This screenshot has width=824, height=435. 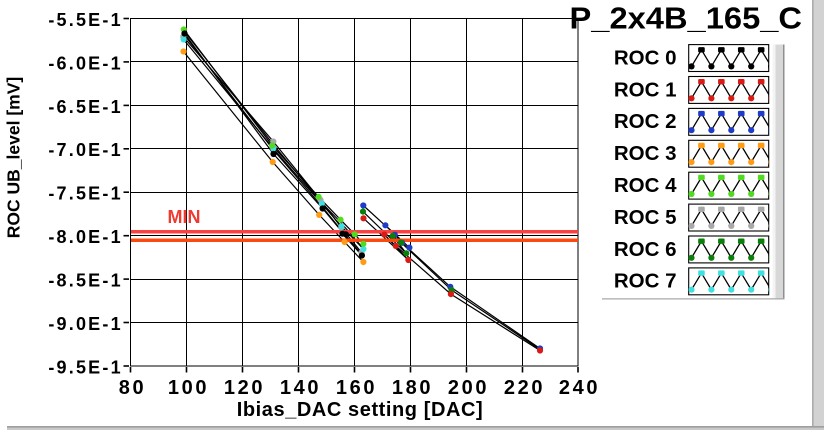 What do you see at coordinates (645, 121) in the screenshot?
I see `svg-text: ROC 2` at bounding box center [645, 121].